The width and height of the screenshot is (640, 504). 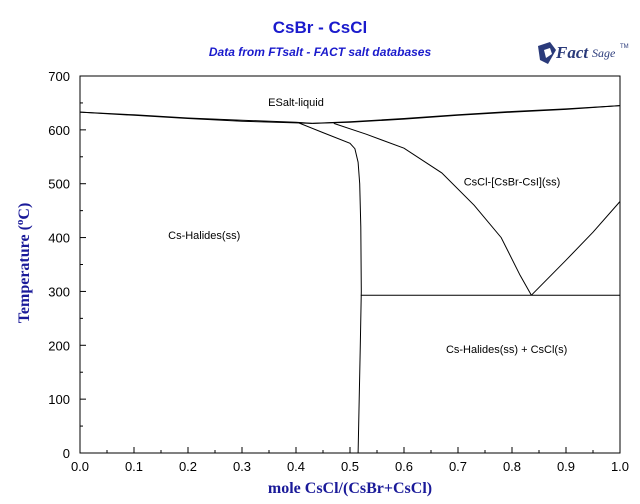 I want to click on x-tick-label: 0.0, so click(x=80, y=466).